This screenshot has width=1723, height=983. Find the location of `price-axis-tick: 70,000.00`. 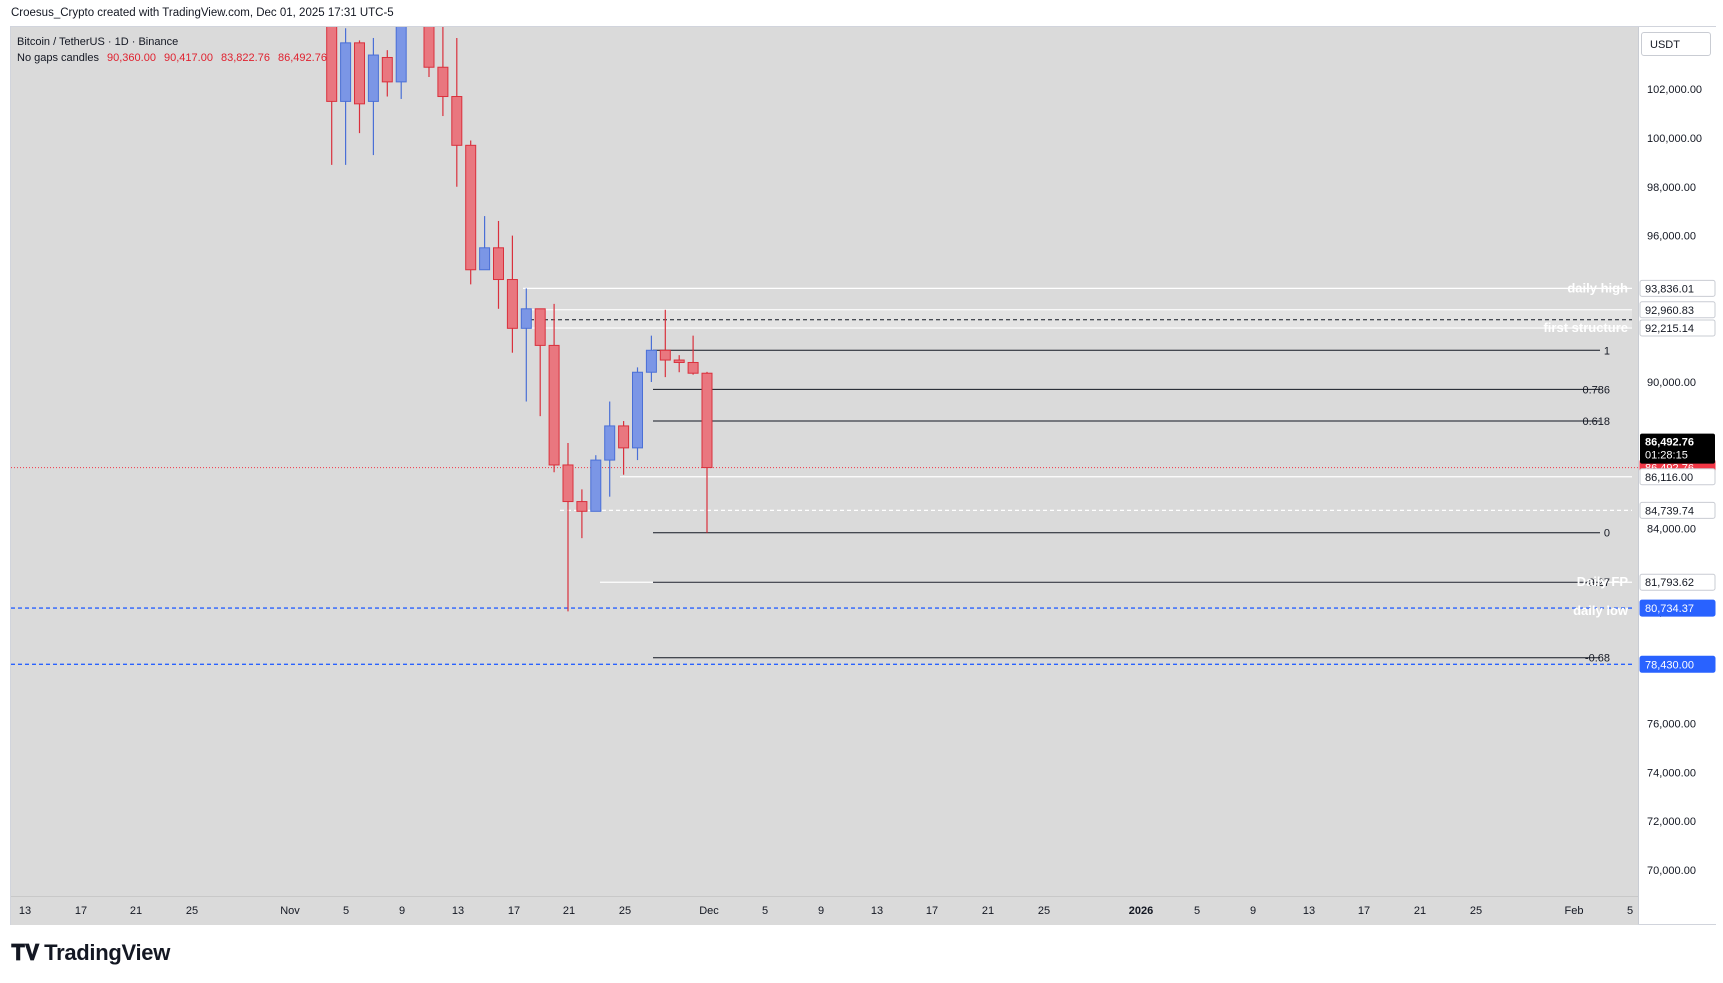

price-axis-tick: 70,000.00 is located at coordinates (1671, 871).